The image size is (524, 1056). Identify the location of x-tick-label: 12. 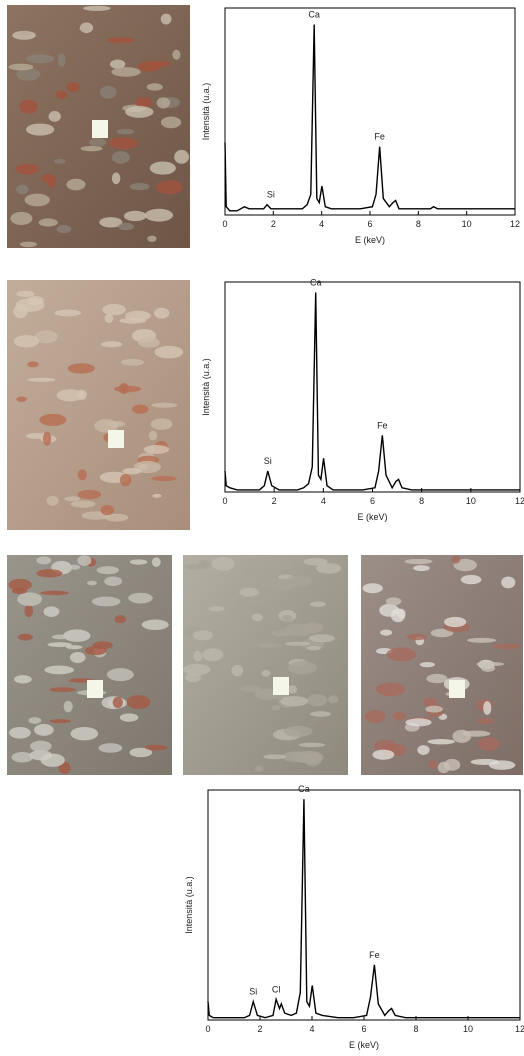
(519, 501).